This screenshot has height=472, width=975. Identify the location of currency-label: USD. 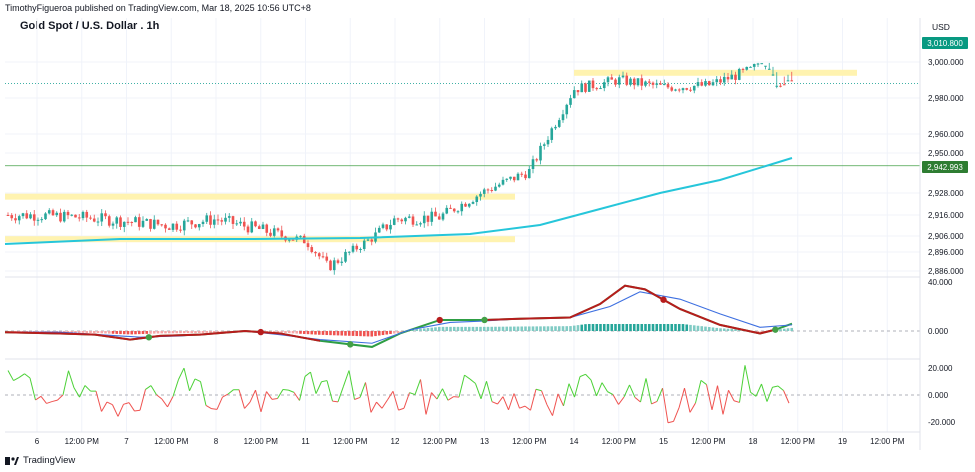
(941, 27).